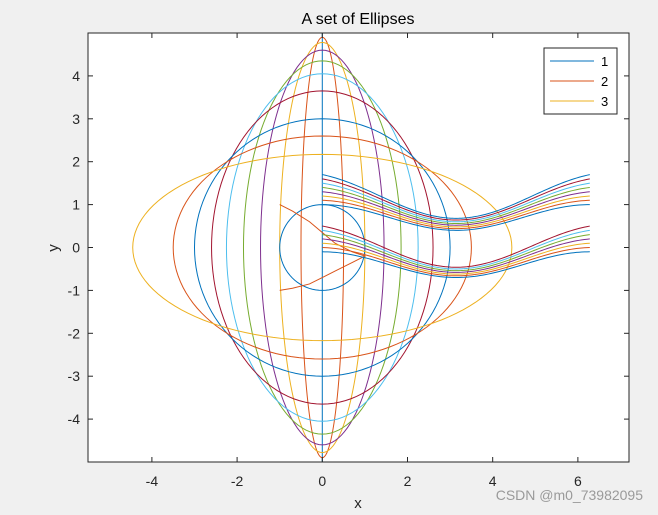  Describe the element at coordinates (76, 162) in the screenshot. I see `y-tick-label: 2` at that location.